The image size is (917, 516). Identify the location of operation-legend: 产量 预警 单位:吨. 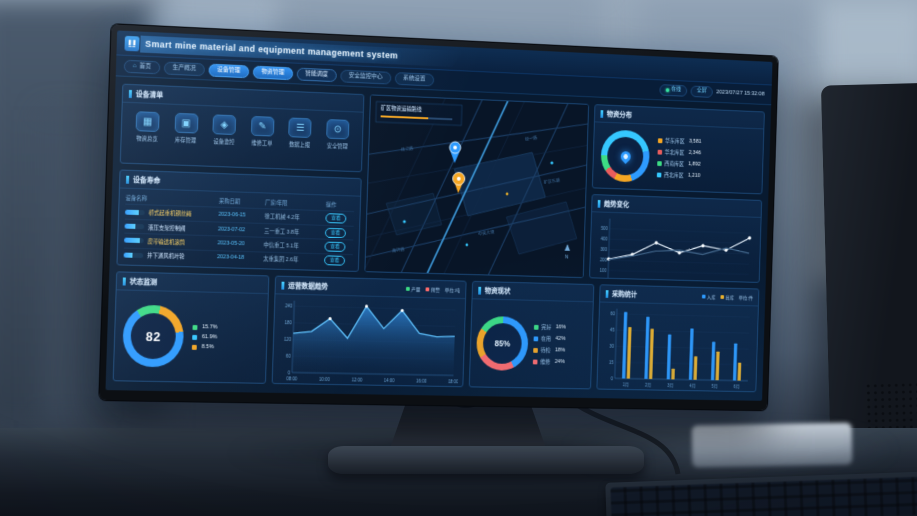
(432, 289).